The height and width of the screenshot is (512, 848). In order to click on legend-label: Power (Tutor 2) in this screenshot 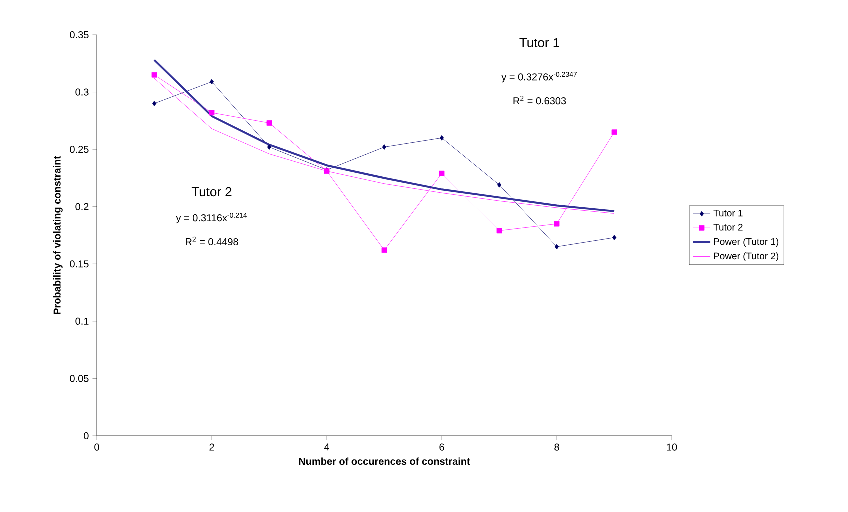, I will do `click(746, 257)`.